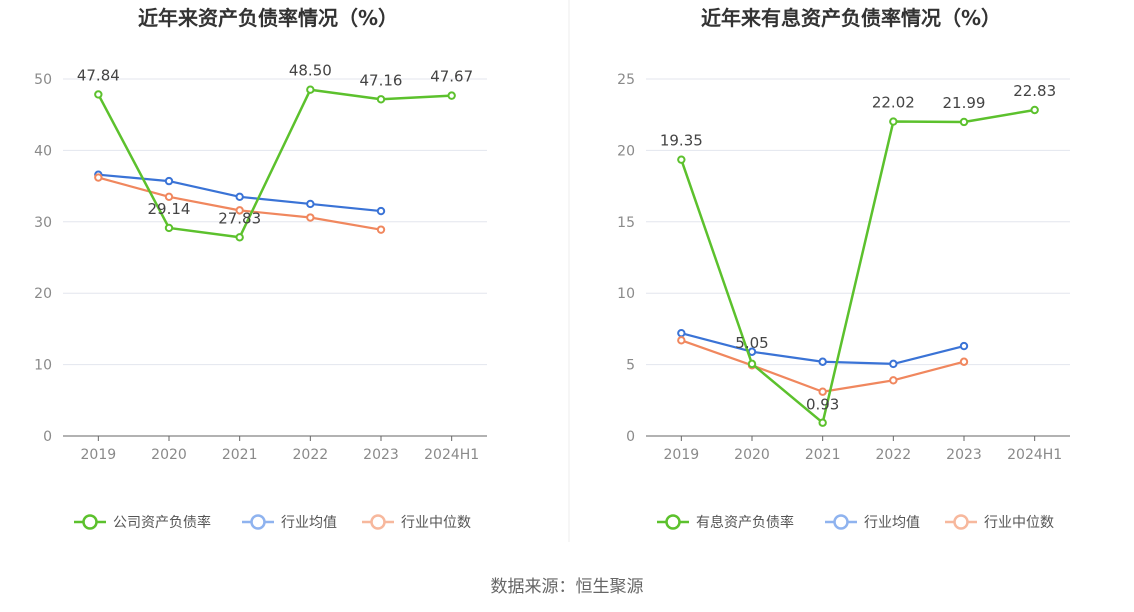 This screenshot has height=612, width=1134. What do you see at coordinates (567, 587) in the screenshot?
I see `source-note: 数据来源：恒生聚源` at bounding box center [567, 587].